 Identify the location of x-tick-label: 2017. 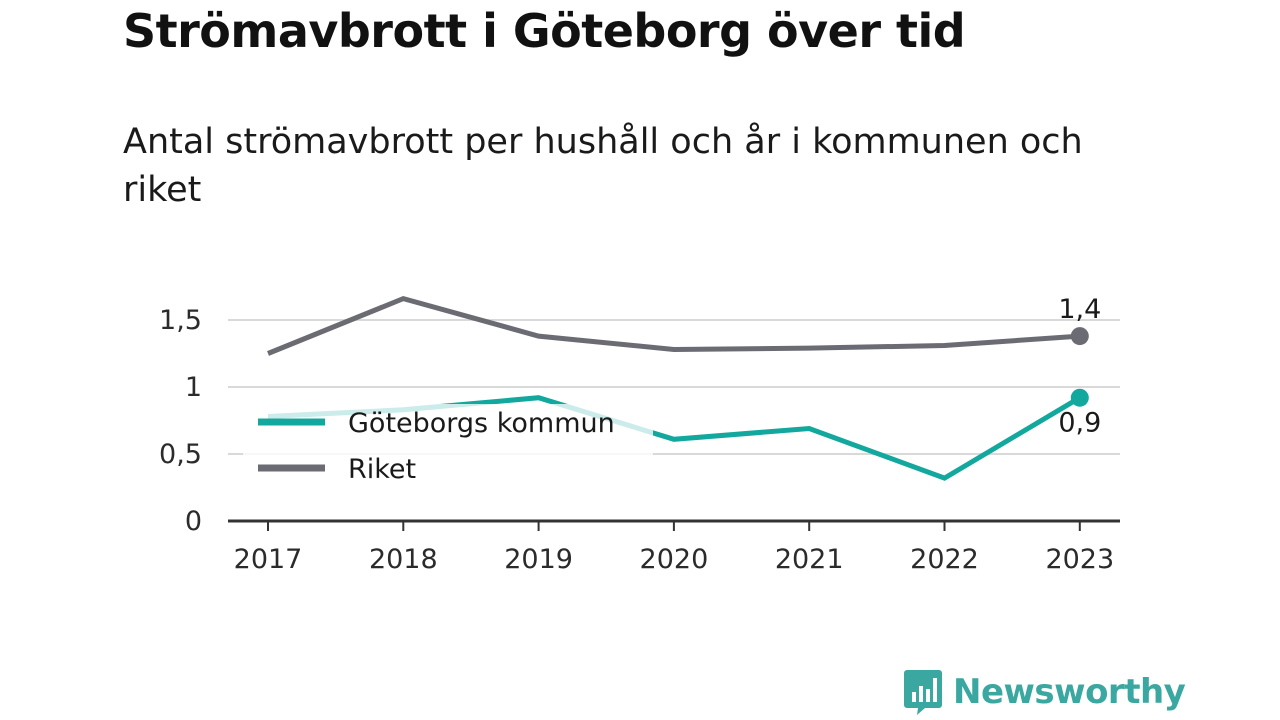
(268, 559).